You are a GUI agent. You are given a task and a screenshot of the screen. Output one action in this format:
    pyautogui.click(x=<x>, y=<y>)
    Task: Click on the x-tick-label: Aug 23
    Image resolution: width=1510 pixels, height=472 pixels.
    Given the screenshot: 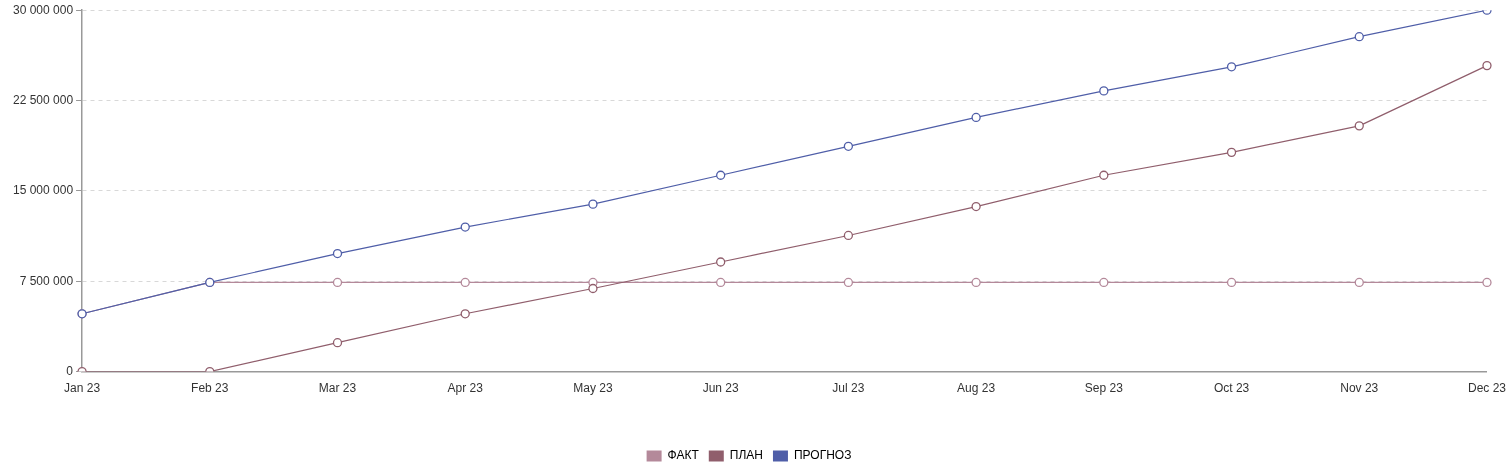 What is the action you would take?
    pyautogui.click(x=976, y=388)
    